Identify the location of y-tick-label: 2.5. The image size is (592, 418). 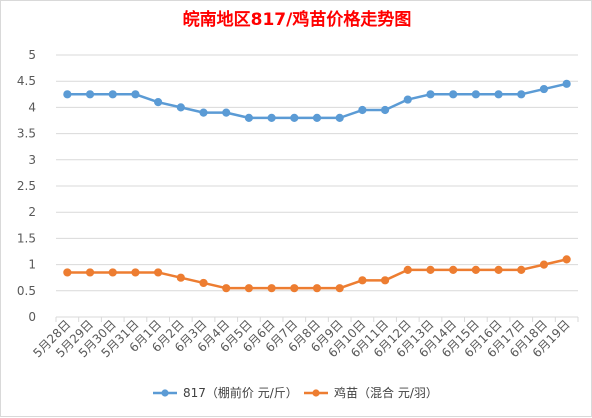
(26, 186).